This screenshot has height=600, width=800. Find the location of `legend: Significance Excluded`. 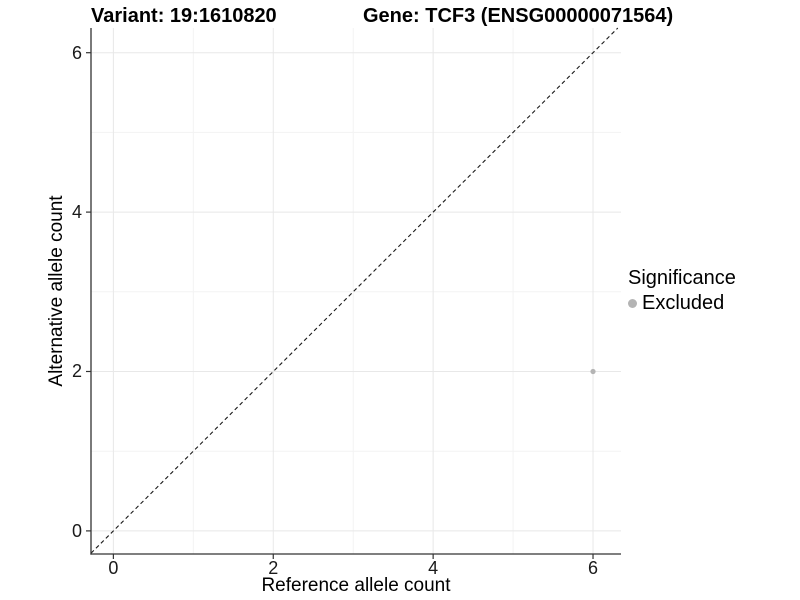

legend: Significance Excluded is located at coordinates (682, 290).